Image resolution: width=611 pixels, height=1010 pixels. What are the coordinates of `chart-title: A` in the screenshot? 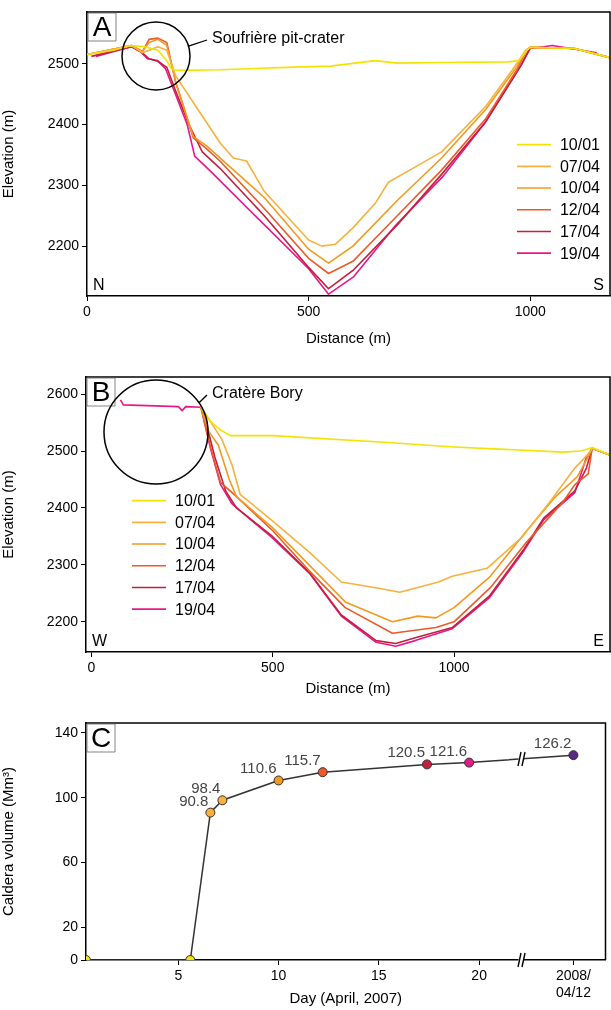 It's located at (102, 26).